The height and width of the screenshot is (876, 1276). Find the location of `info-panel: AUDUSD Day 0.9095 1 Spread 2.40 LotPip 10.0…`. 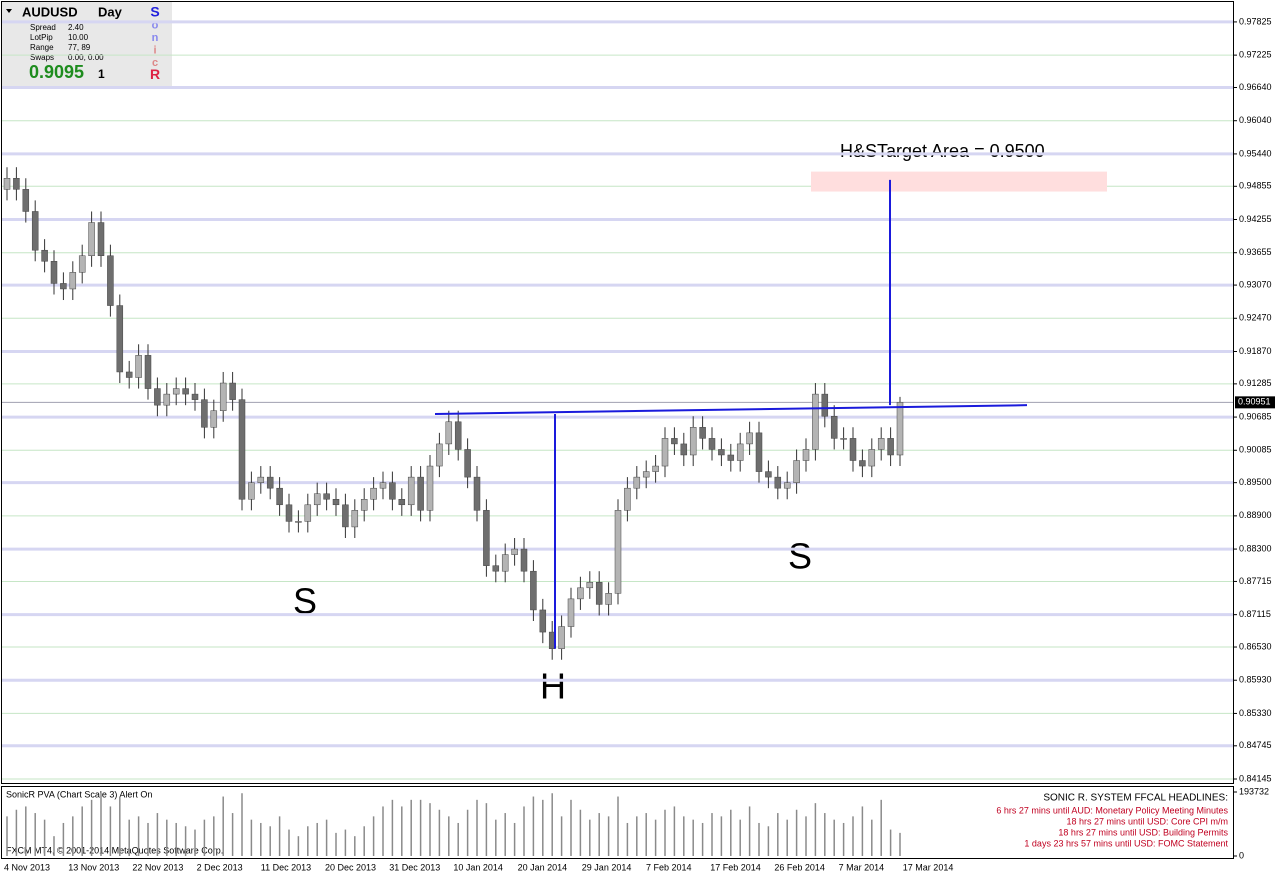

info-panel: AUDUSD Day 0.9095 1 Spread 2.40 LotPip 10.0… is located at coordinates (87, 45).